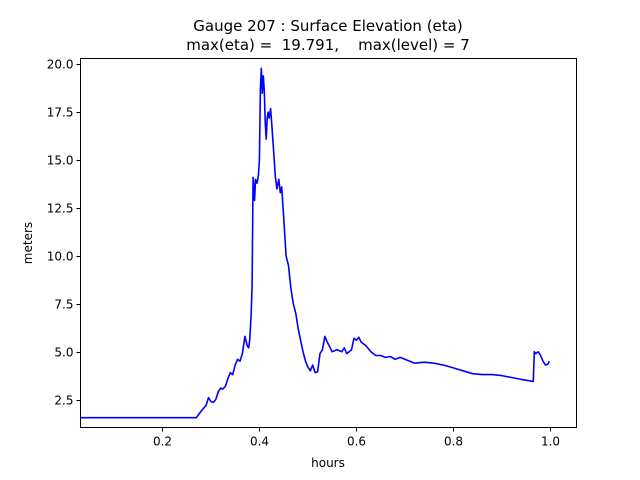 This screenshot has height=480, width=640. What do you see at coordinates (60, 161) in the screenshot?
I see `y-tick-label: 15.0` at bounding box center [60, 161].